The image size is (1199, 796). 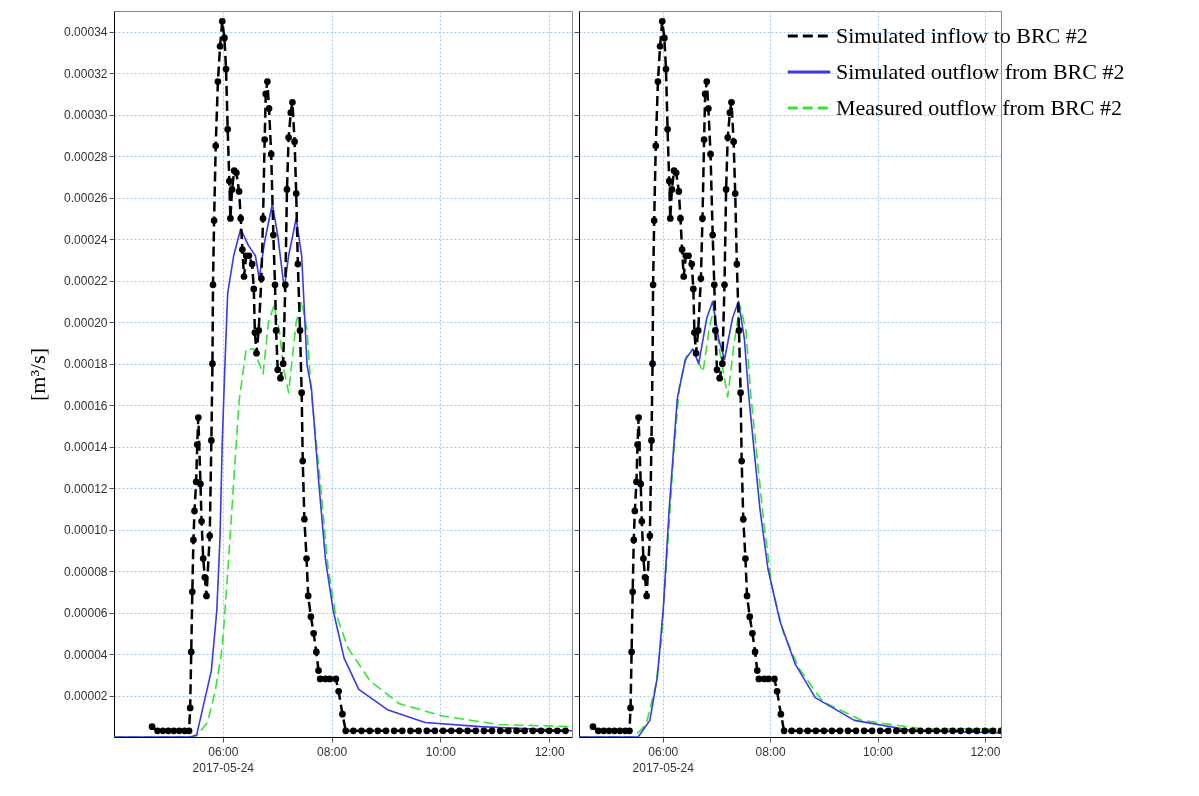 I want to click on legend-label: Simulated outflow from BRC #2, so click(x=980, y=71).